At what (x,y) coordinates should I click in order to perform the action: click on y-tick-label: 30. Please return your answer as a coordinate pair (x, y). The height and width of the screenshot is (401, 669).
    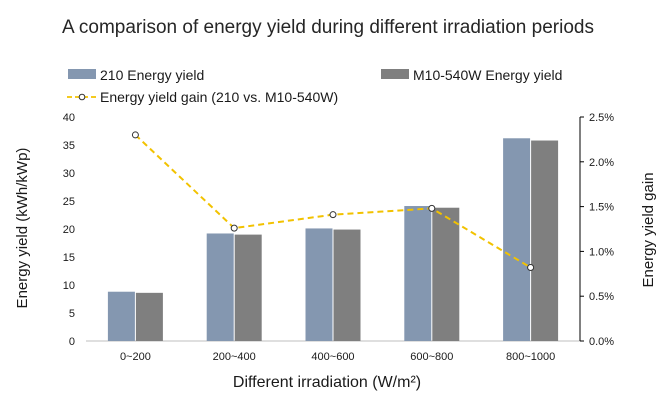
    Looking at the image, I should click on (69, 174).